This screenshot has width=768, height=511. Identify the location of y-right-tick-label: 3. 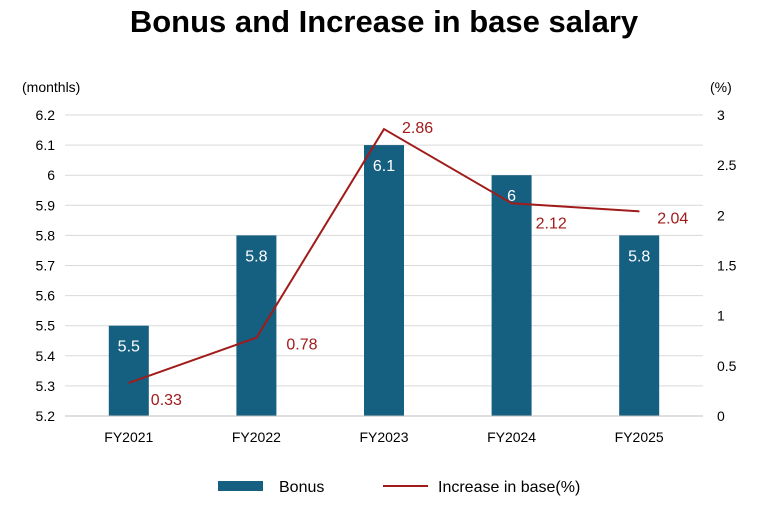
(721, 115).